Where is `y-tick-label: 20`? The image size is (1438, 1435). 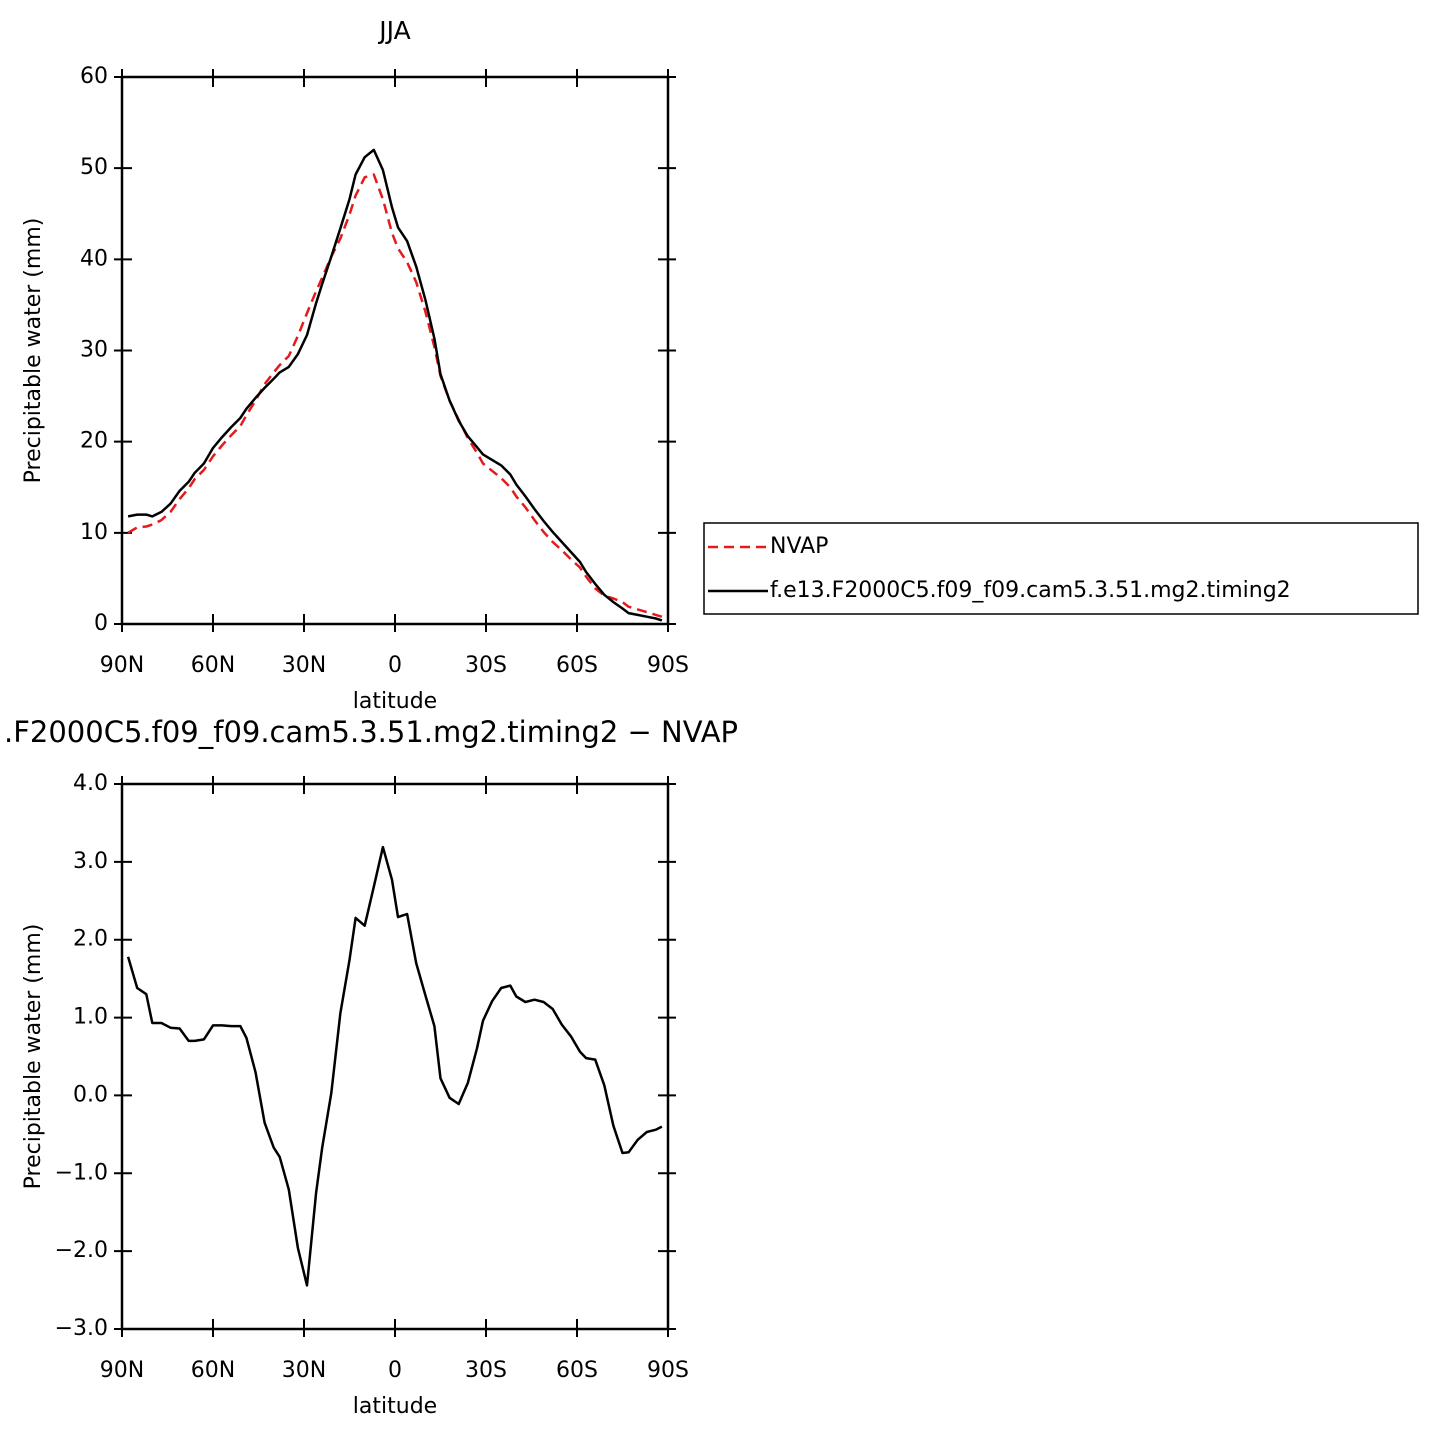 y-tick-label: 20 is located at coordinates (94, 441).